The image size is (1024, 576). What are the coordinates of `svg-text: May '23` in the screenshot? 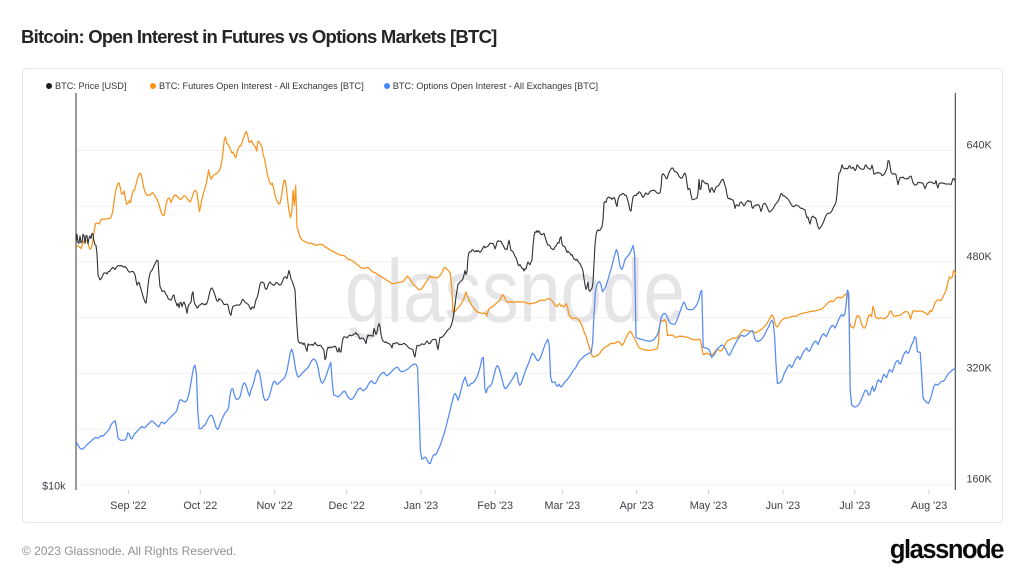 It's located at (708, 506).